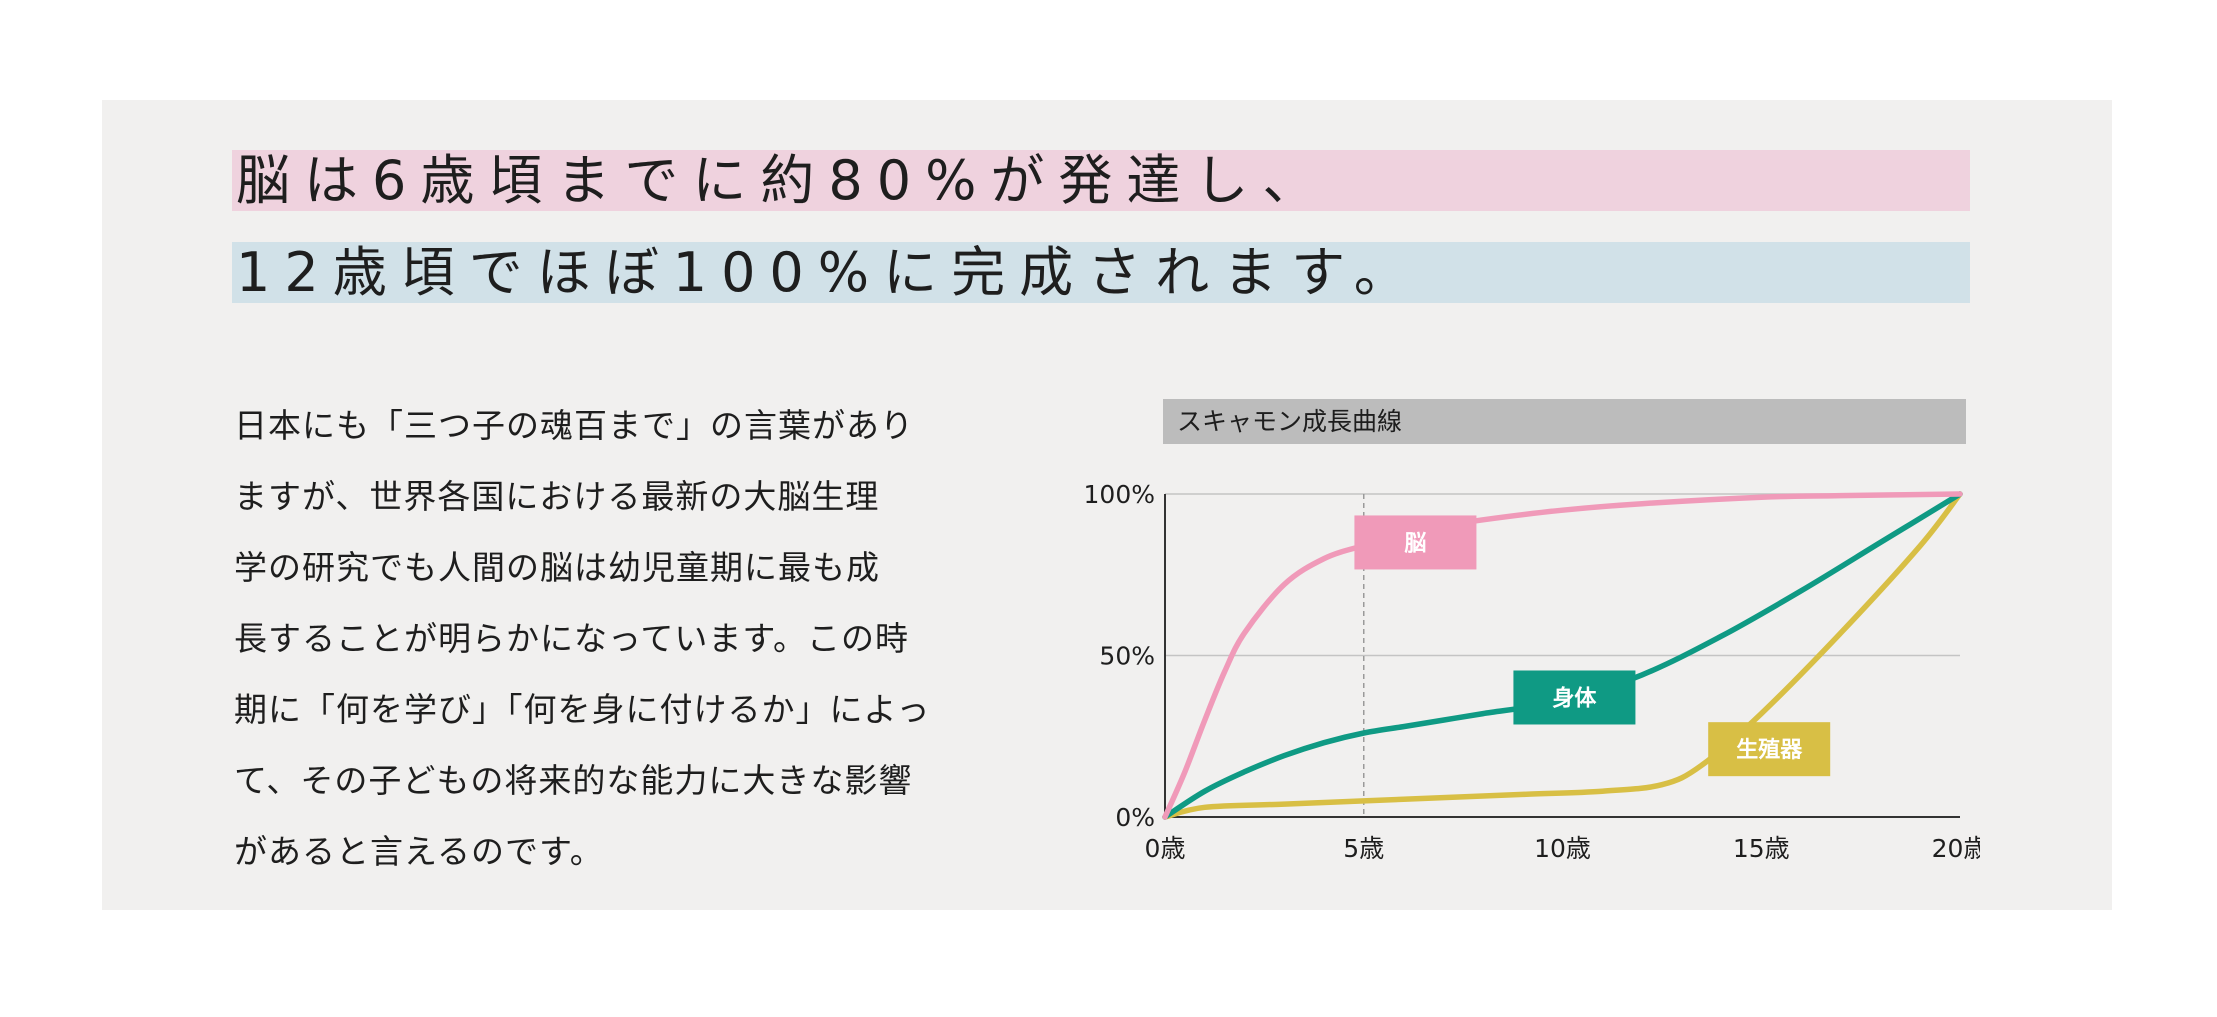 Image resolution: width=2217 pixels, height=1017 pixels. Describe the element at coordinates (419, 851) in the screenshot. I see `body-line: があると言えるのです。` at that location.